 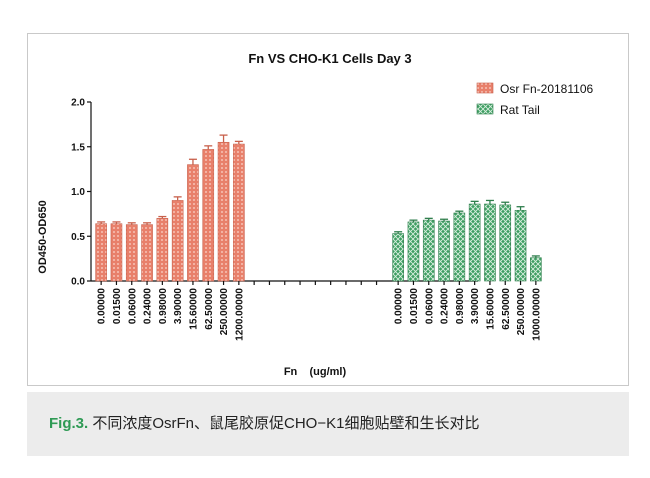 I want to click on legend-label-osr-fn: Osr Fn-20181106, so click(x=546, y=89).